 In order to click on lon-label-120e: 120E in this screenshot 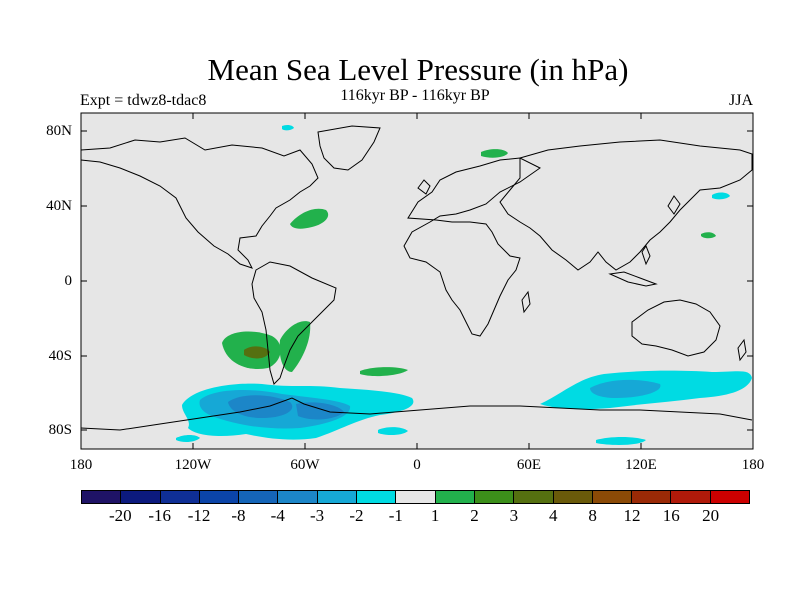, I will do `click(641, 465)`.